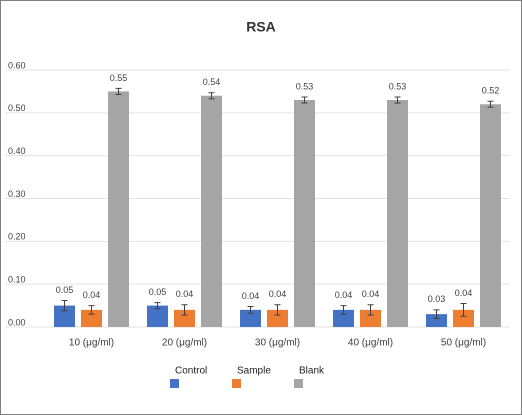 Image resolution: width=522 pixels, height=415 pixels. What do you see at coordinates (254, 371) in the screenshot?
I see `legend-label: Sample` at bounding box center [254, 371].